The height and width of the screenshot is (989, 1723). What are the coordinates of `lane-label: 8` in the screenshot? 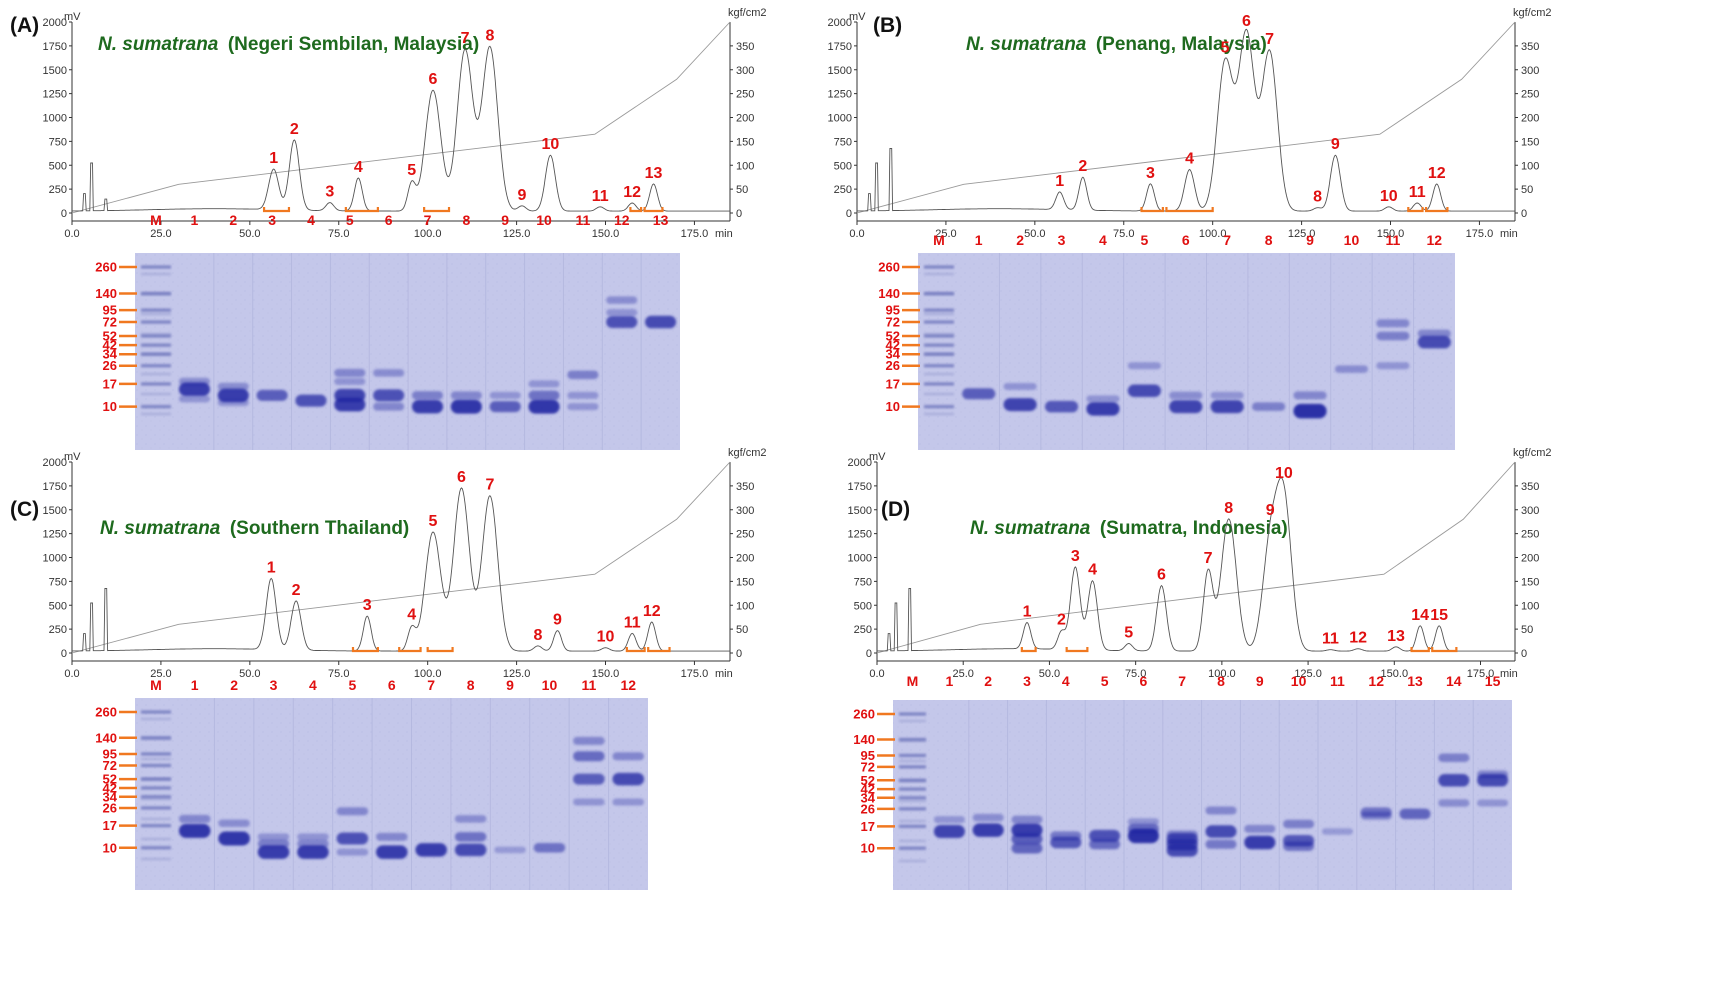 It's located at (471, 685).